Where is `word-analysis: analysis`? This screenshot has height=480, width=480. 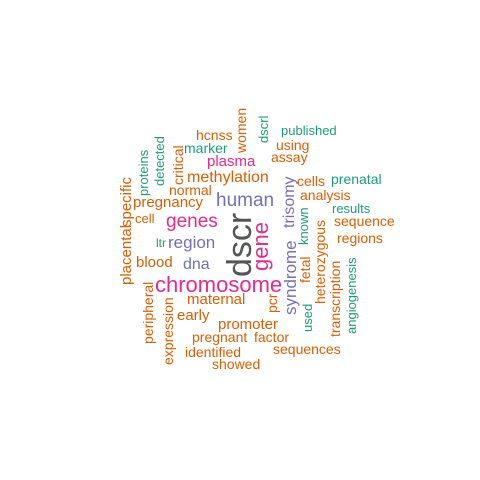
word-analysis: analysis is located at coordinates (325, 195).